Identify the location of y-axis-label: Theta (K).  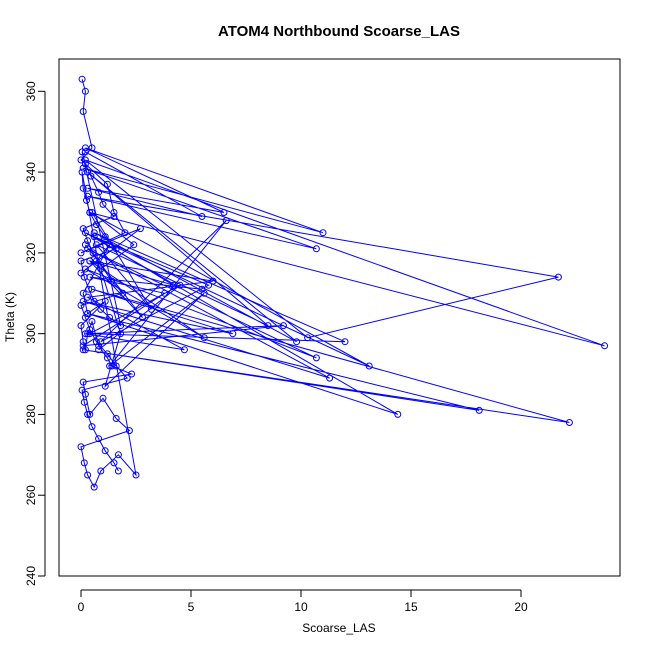
(10, 317).